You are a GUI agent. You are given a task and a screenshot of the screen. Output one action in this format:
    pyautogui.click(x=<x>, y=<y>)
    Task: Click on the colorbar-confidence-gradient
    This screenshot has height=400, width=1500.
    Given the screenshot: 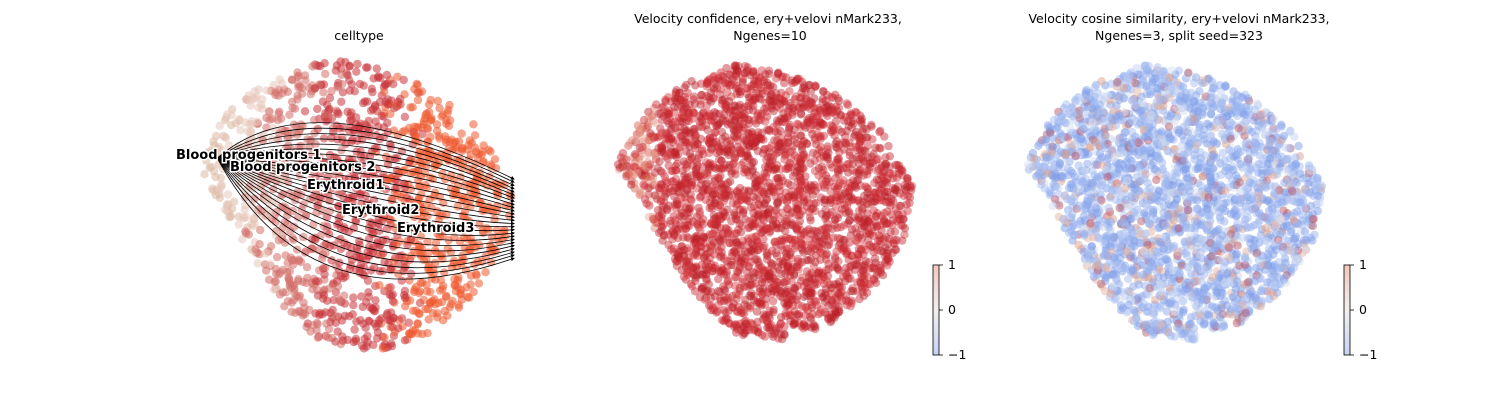 What is the action you would take?
    pyautogui.click(x=936, y=310)
    